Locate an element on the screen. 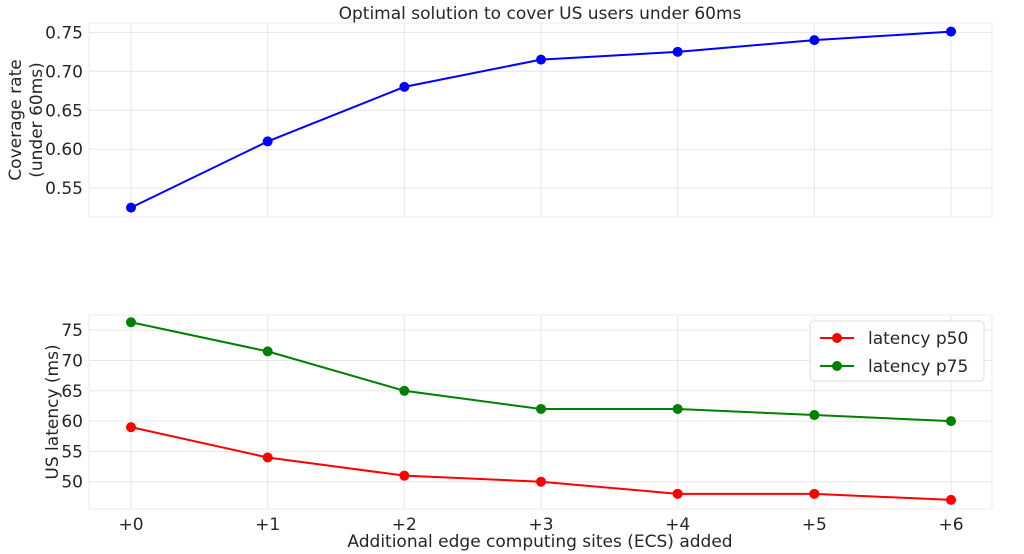 The image size is (1024, 554). legend-marker-p75 is located at coordinates (837, 366).